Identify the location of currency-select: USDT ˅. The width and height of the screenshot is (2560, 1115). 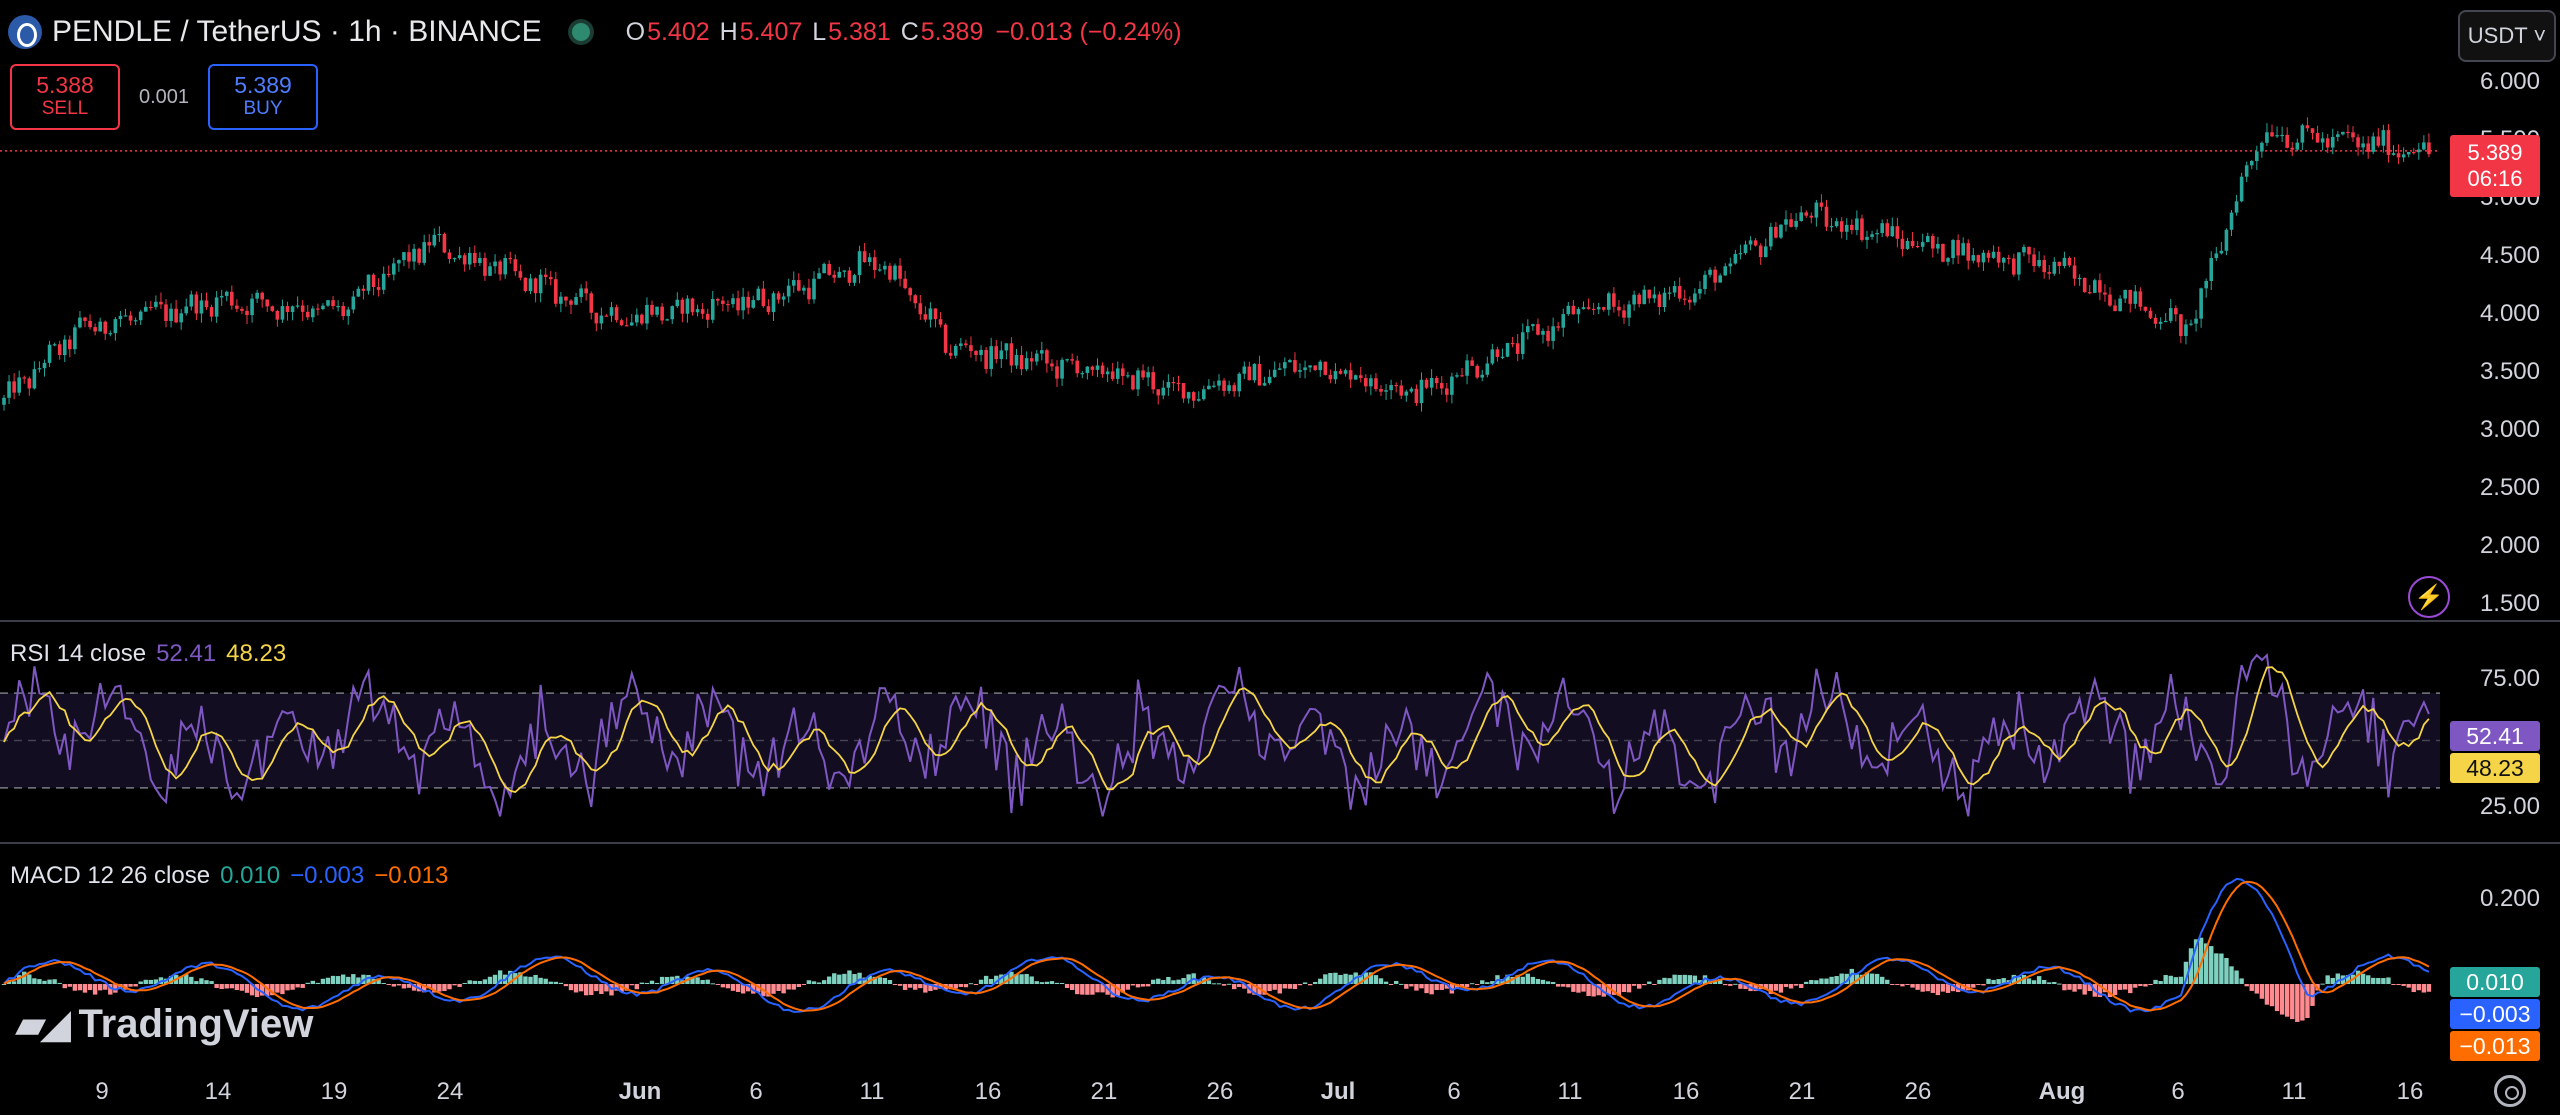
(2507, 36).